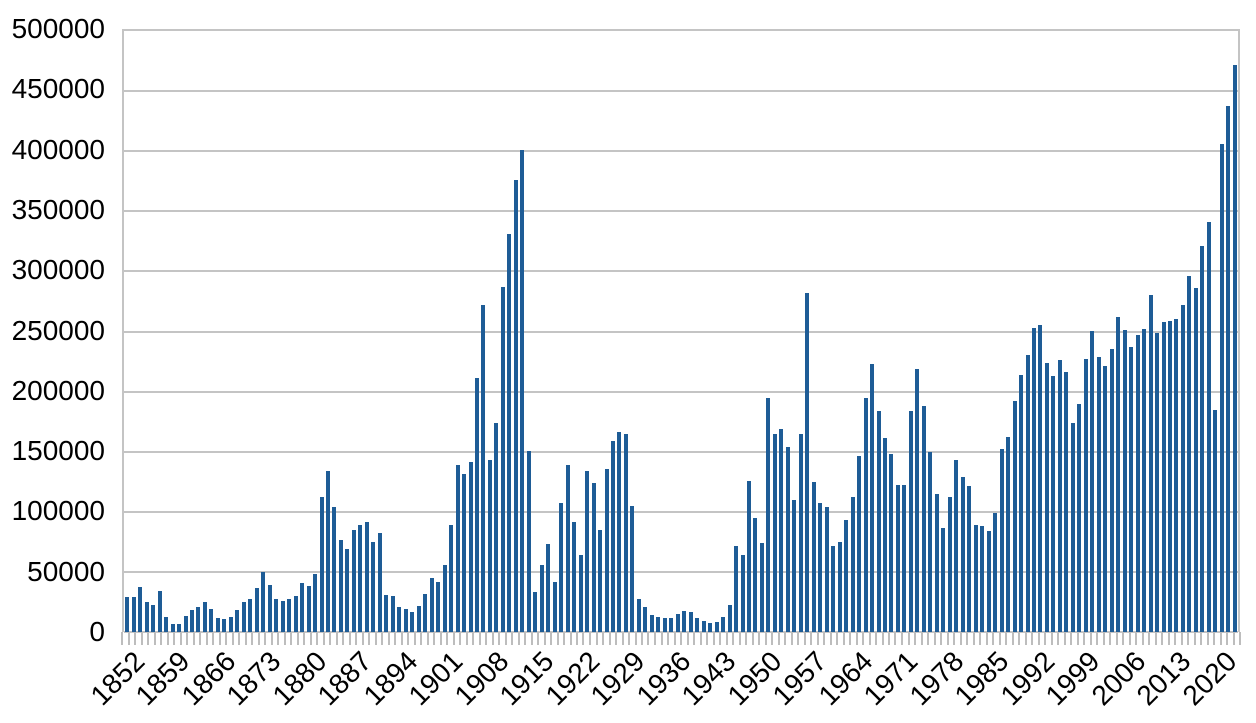 The image size is (1256, 723). I want to click on bar-1906, so click(476, 504).